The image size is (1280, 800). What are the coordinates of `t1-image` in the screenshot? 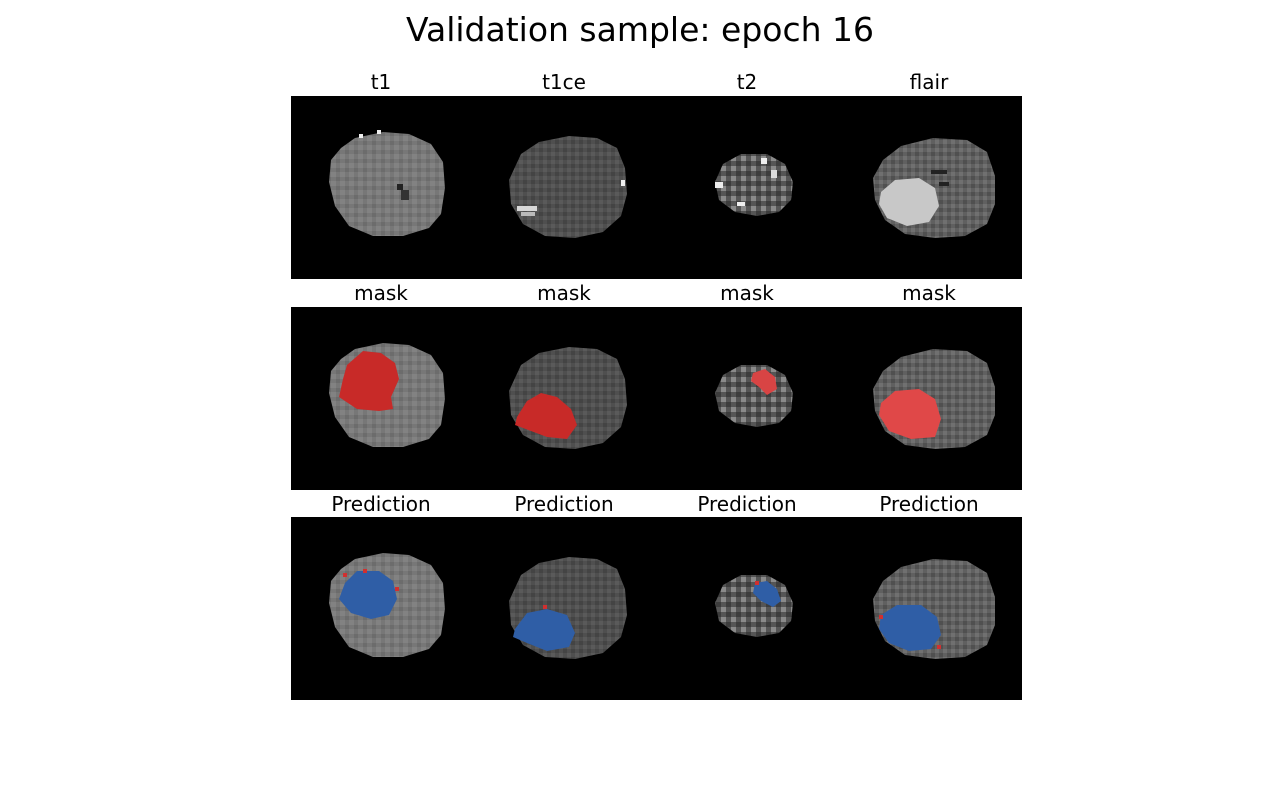 It's located at (387, 183).